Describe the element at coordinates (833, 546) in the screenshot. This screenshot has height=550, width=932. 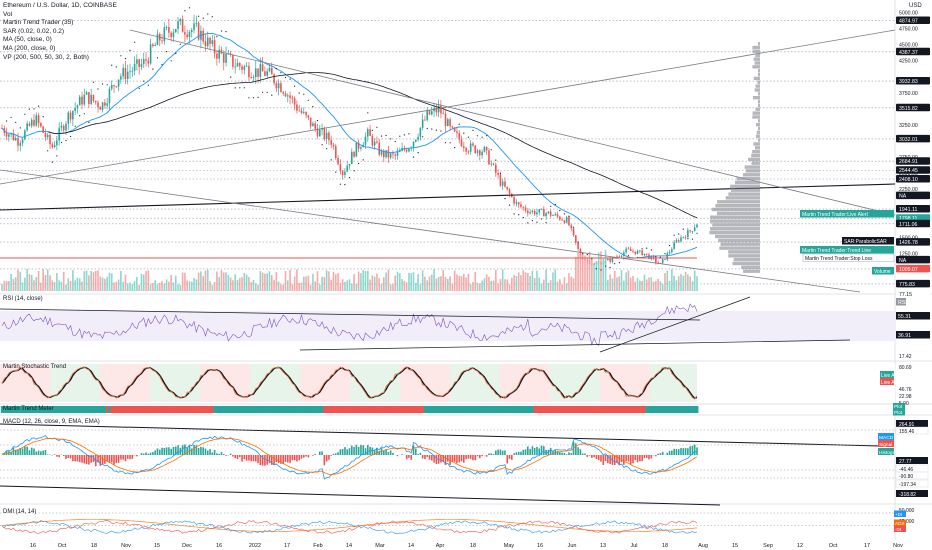
I see `time-tick-label: Oct` at that location.